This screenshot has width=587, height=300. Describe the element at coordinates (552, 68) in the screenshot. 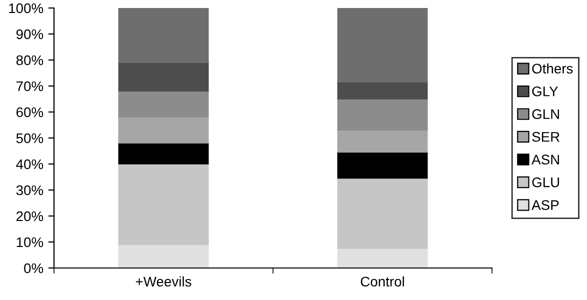

I see `legend-label: Others` at that location.